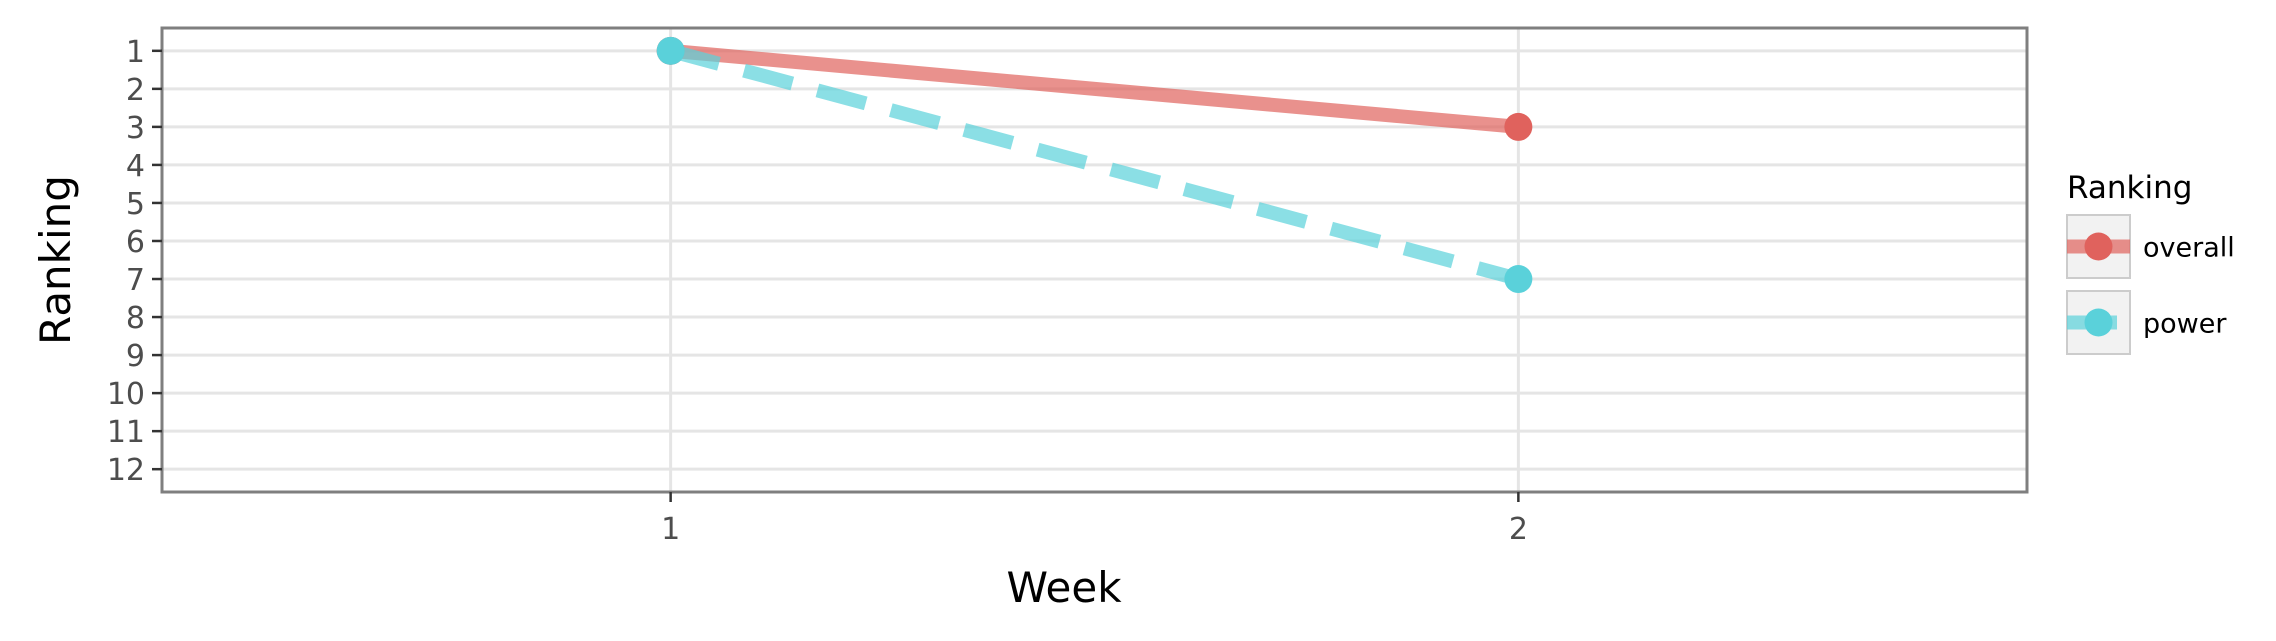  I want to click on data-point-overall, so click(1518, 126).